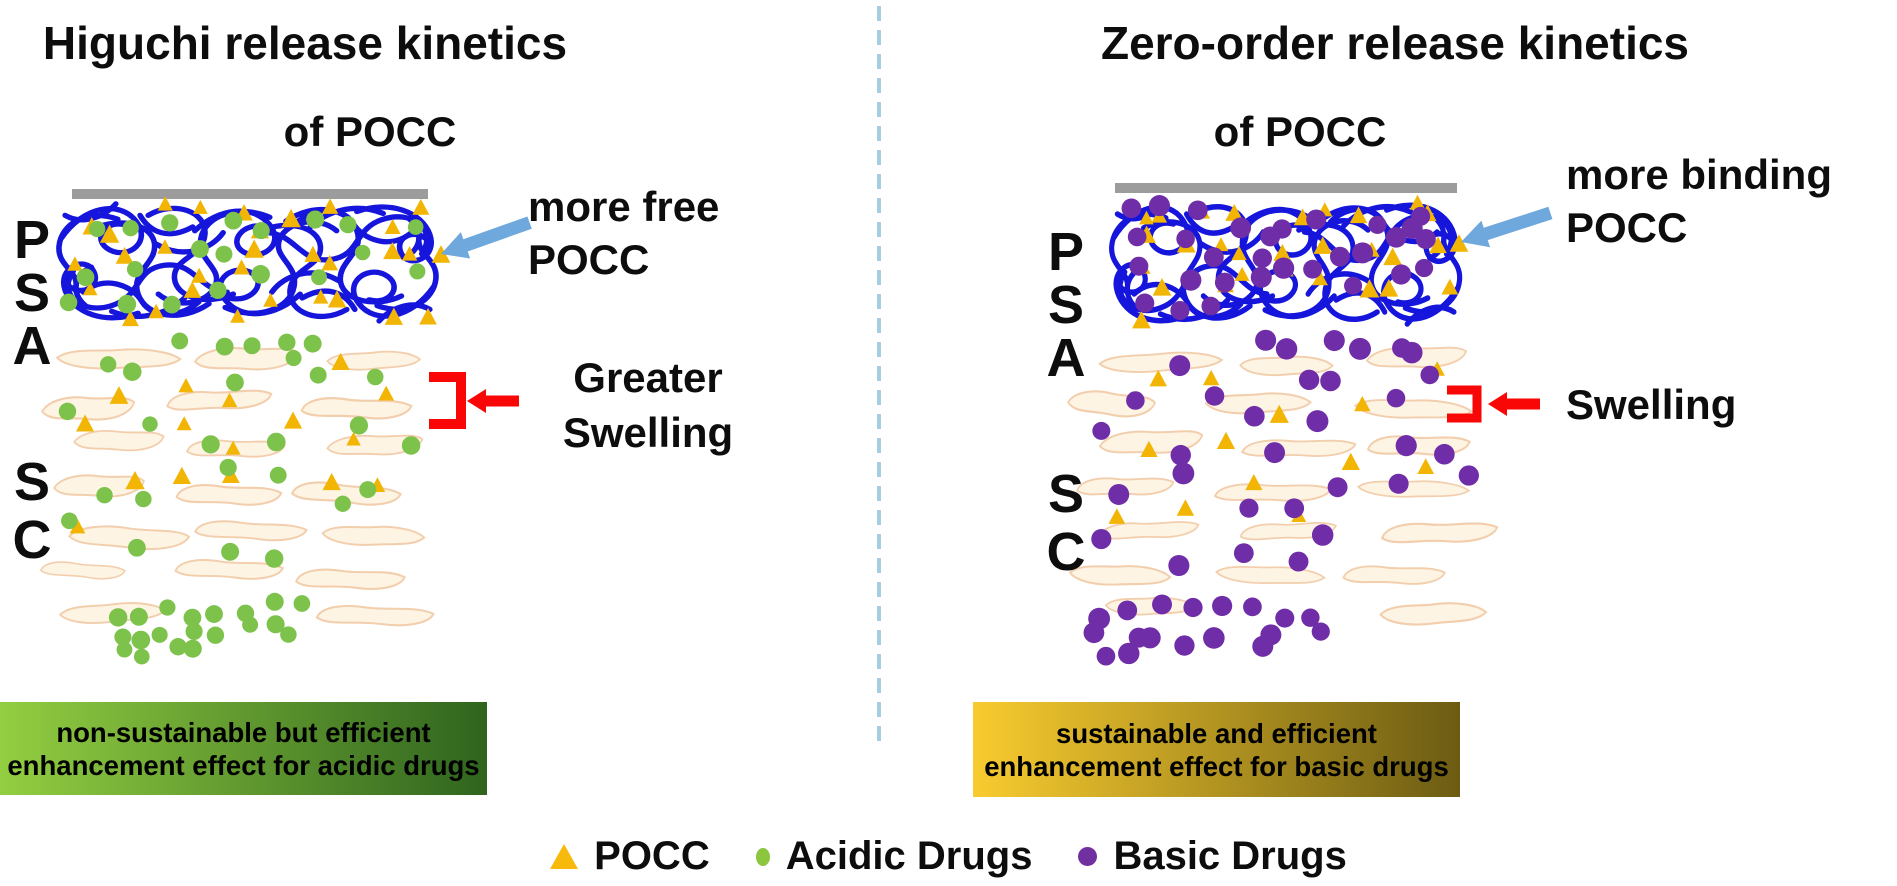 The image size is (1897, 886). What do you see at coordinates (1230, 856) in the screenshot?
I see `legend-label: Basic Drugs` at bounding box center [1230, 856].